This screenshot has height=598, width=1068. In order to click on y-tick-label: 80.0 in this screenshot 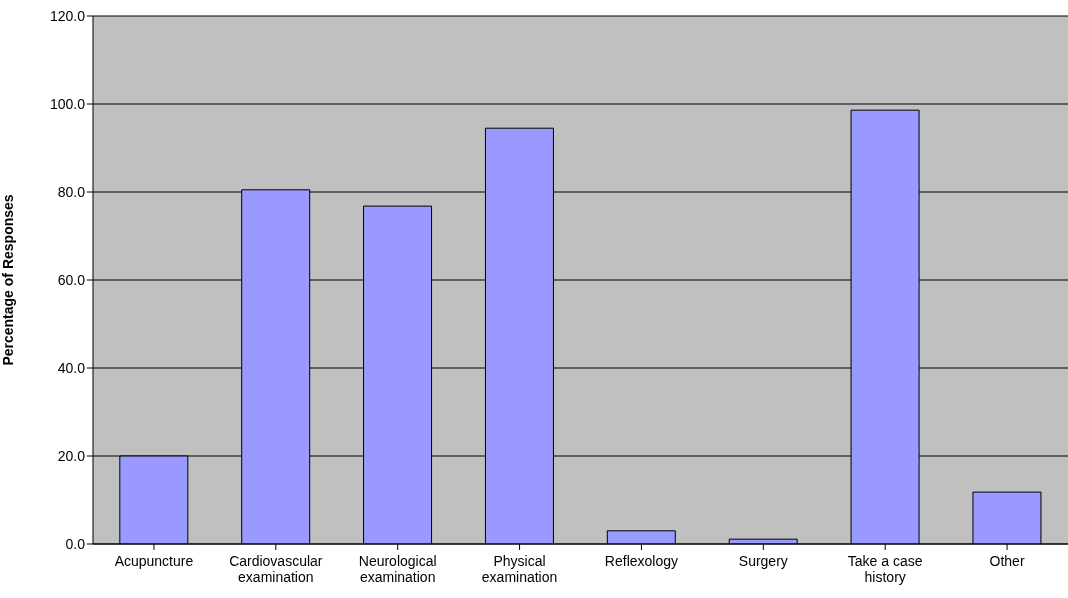, I will do `click(71, 191)`.